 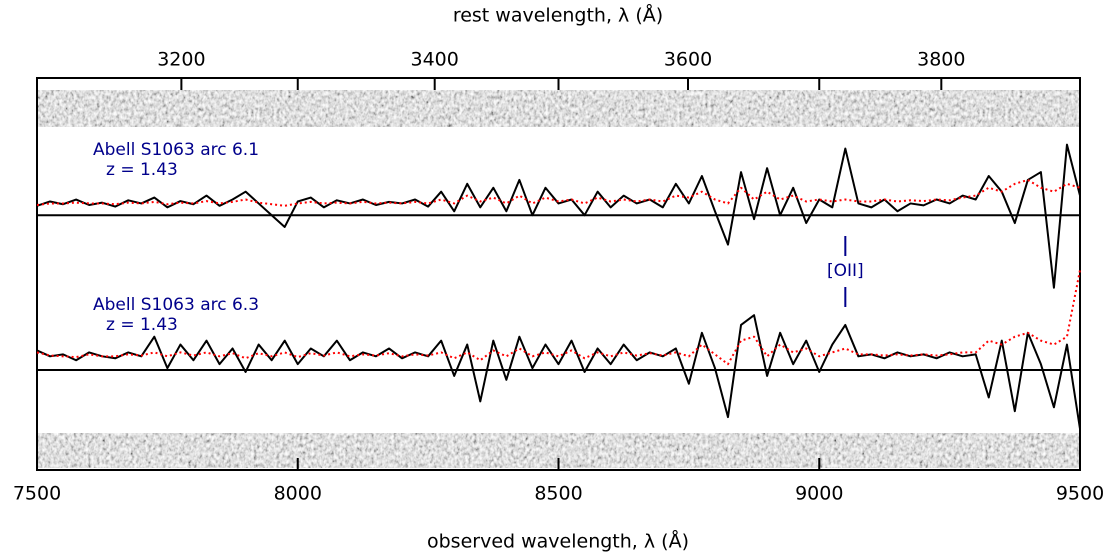 I want to click on spectrum-line, so click(x=558, y=192).